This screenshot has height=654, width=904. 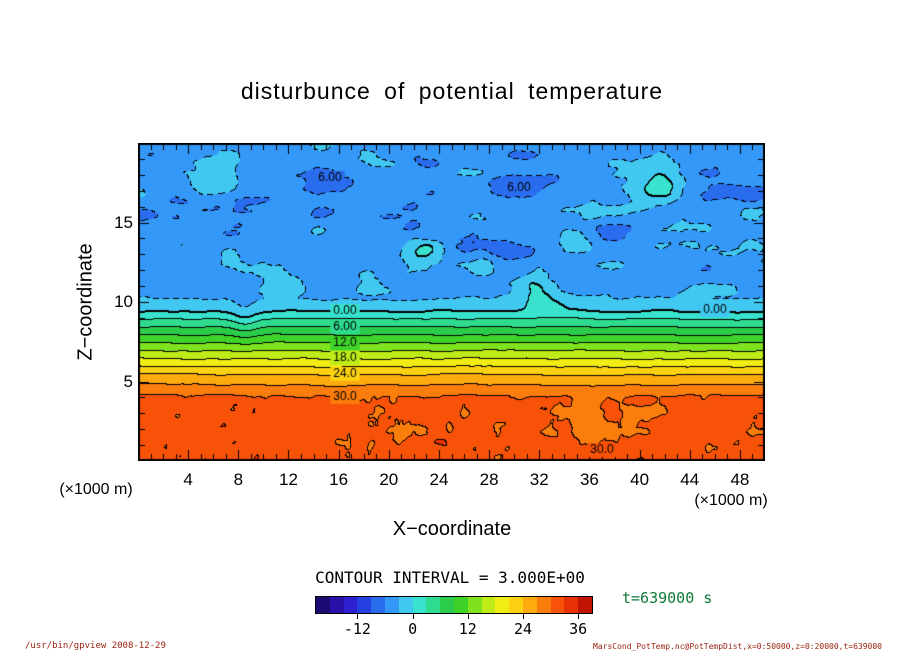 What do you see at coordinates (85, 302) in the screenshot?
I see `y-axis-title: Z−coordinate` at bounding box center [85, 302].